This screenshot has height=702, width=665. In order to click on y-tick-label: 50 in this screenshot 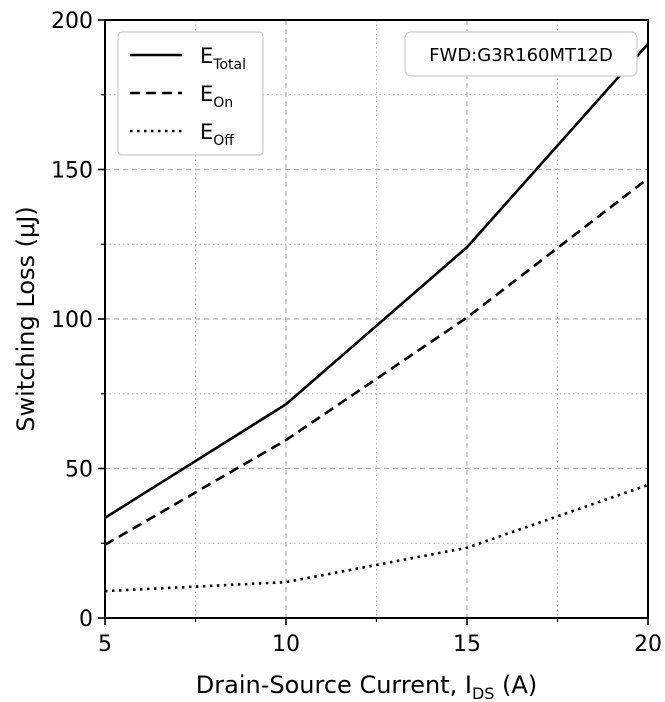, I will do `click(79, 470)`.